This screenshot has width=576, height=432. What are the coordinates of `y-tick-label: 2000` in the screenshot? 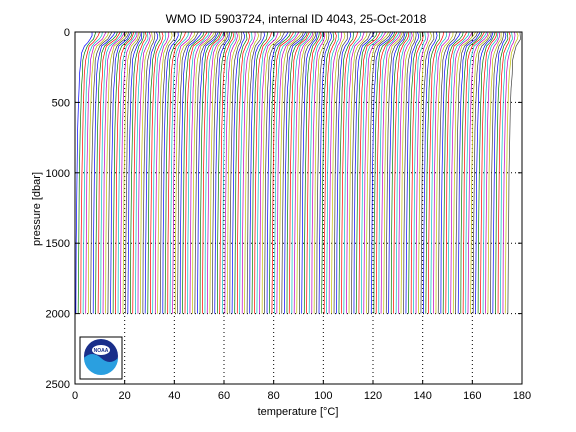 It's located at (58, 315).